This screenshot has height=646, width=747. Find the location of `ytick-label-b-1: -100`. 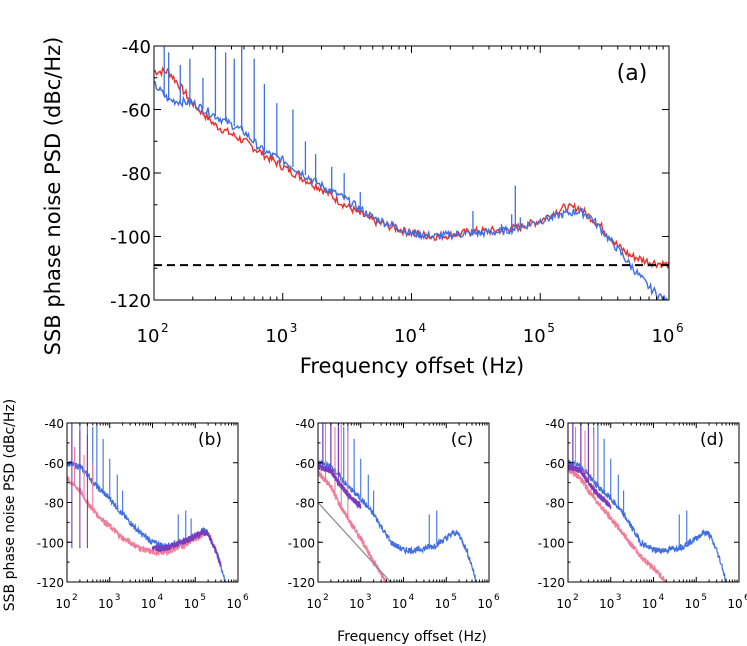

ytick-label-b-1: -100 is located at coordinates (50, 543).